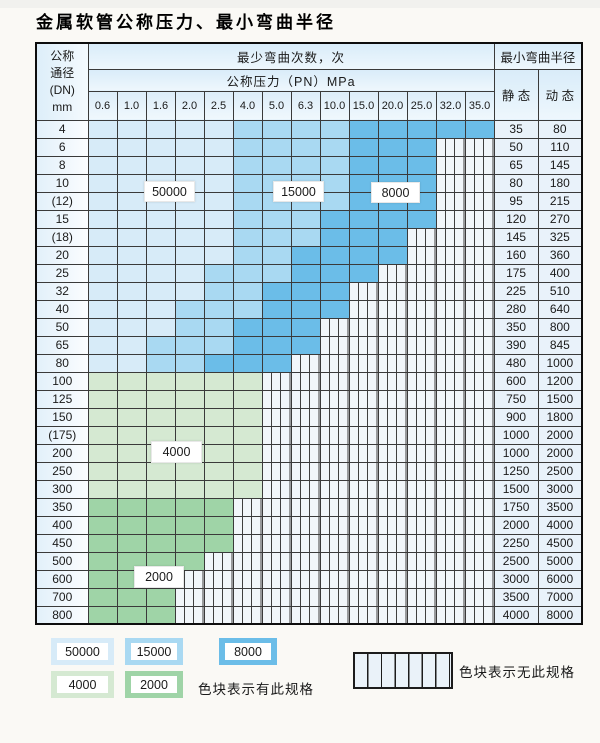 Image resolution: width=600 pixels, height=743 pixels. What do you see at coordinates (516, 417) in the screenshot?
I see `static-radius-value: 900` at bounding box center [516, 417].